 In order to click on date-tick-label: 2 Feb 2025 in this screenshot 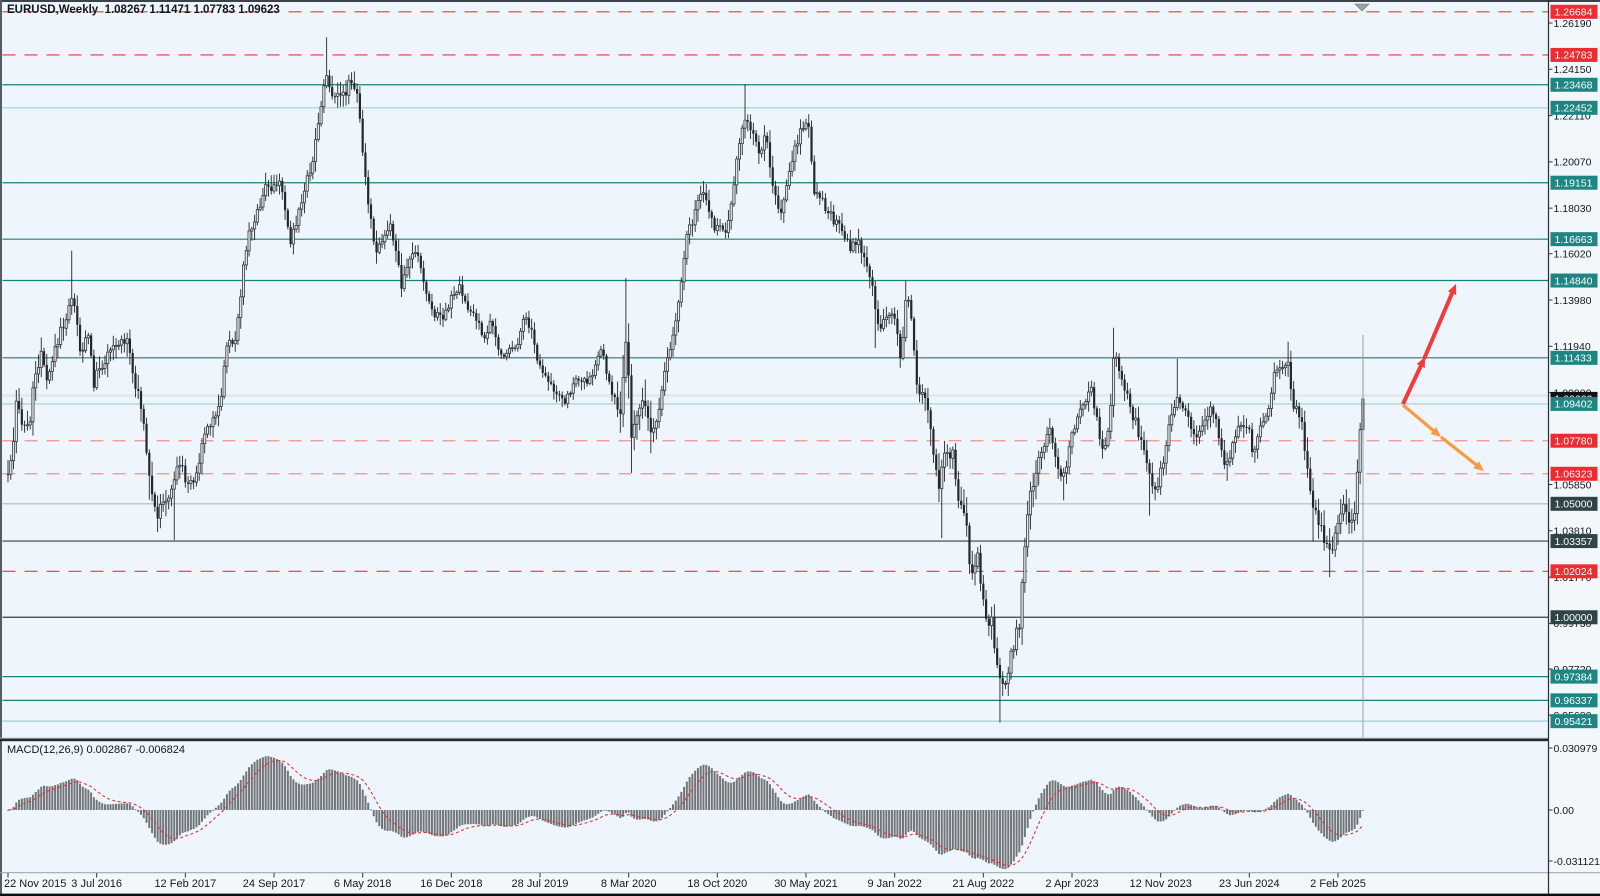, I will do `click(1338, 884)`.